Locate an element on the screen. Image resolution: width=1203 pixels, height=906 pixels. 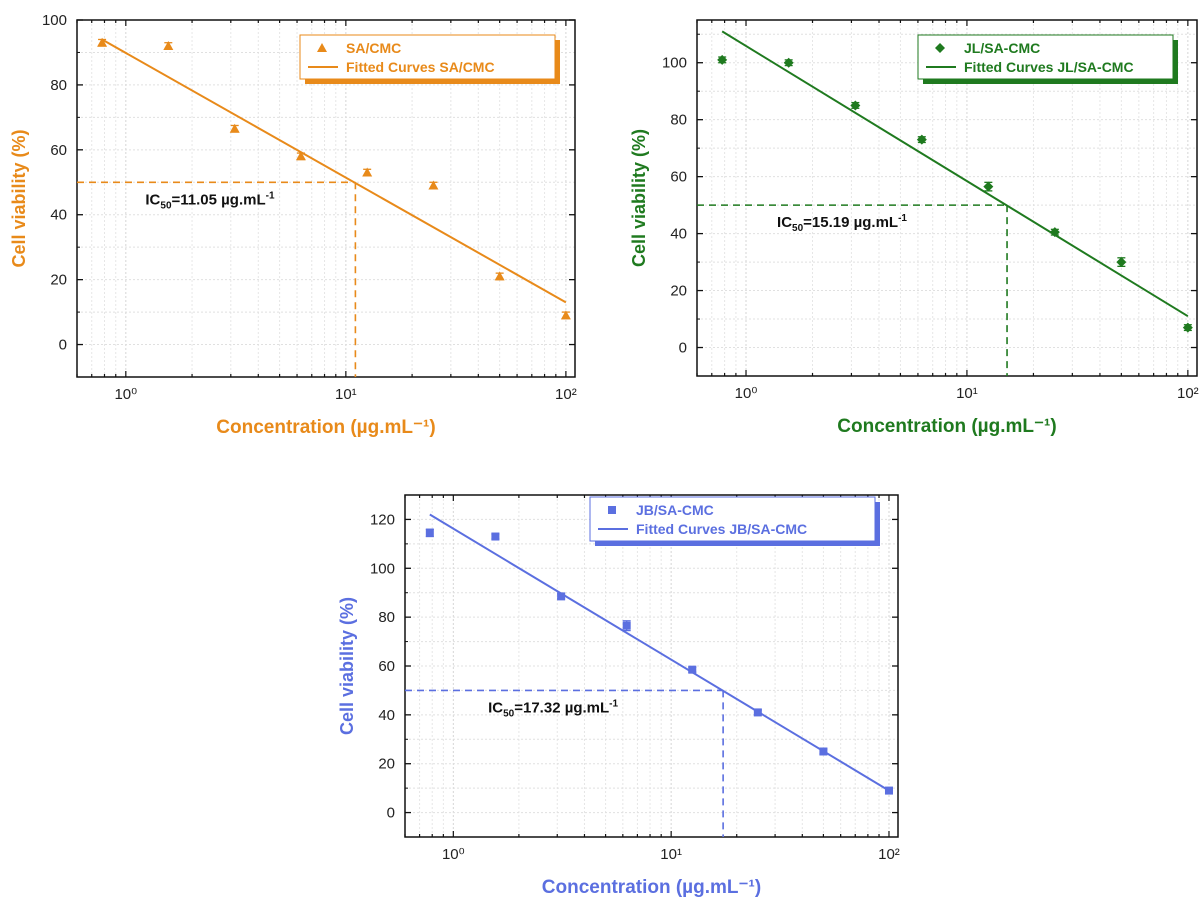
legend-label-fit: Fitted Curves SA/CMC is located at coordinates (420, 67).